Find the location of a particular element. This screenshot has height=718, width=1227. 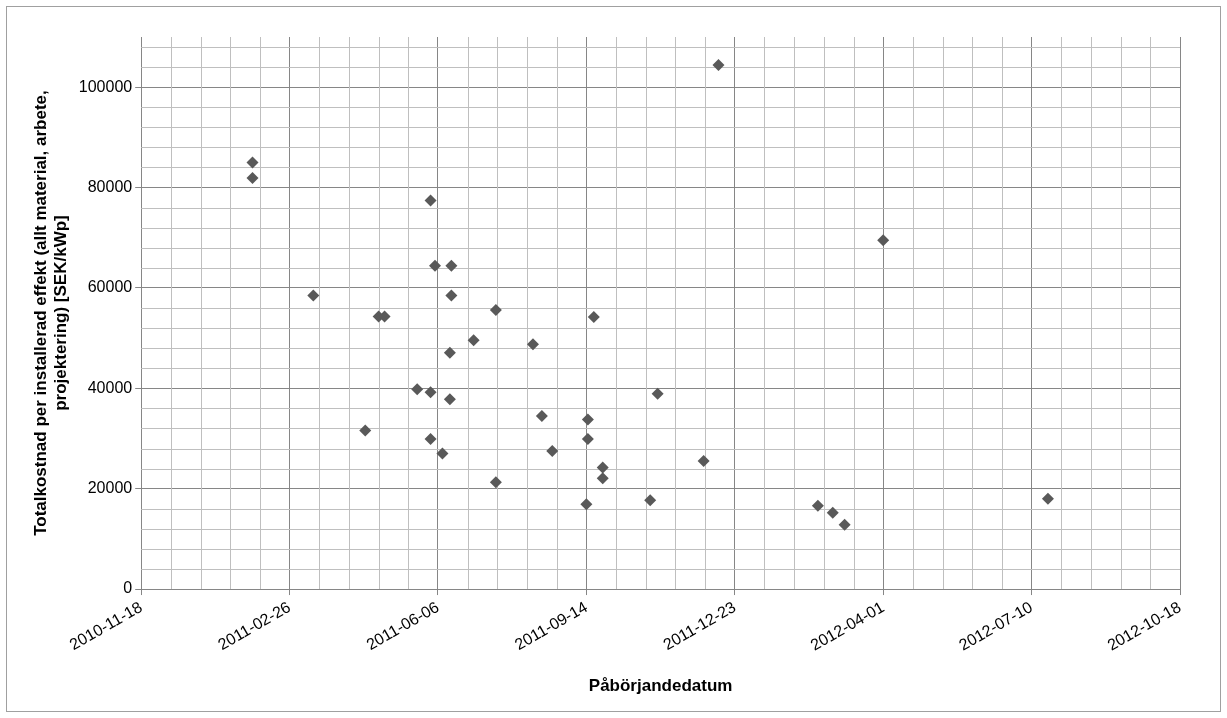

x-axis-title: Påbörjandedatum is located at coordinates (660, 686).